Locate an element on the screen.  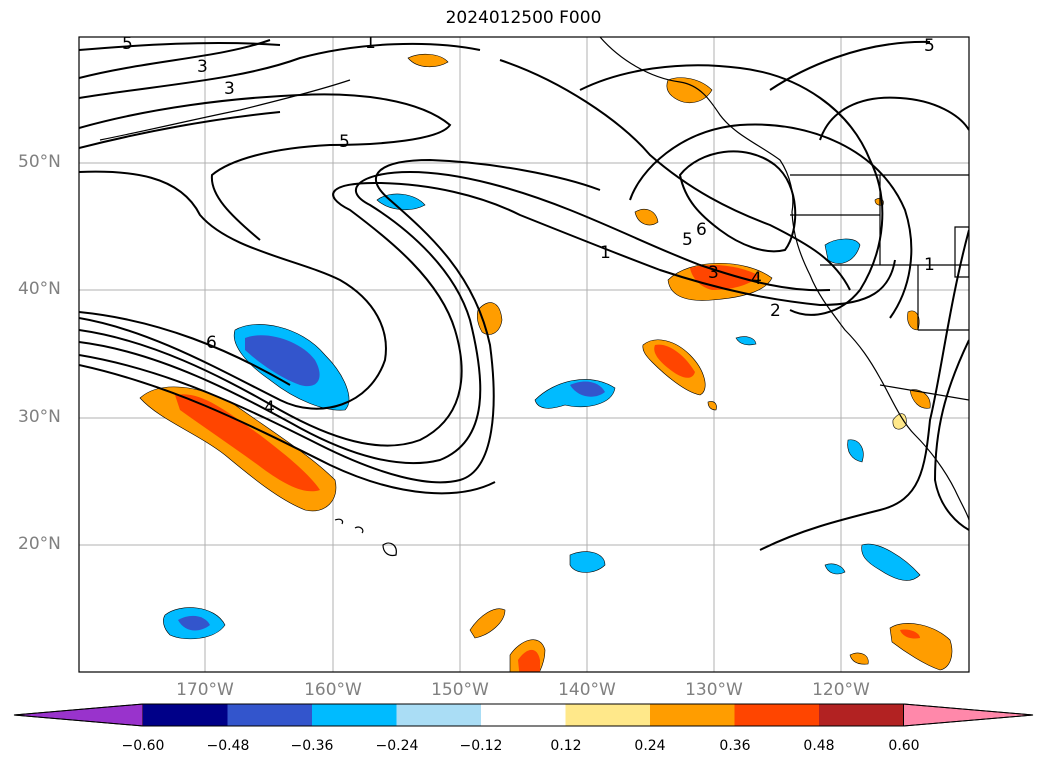
map-title: 2024012500 F000 is located at coordinates (523, 18).